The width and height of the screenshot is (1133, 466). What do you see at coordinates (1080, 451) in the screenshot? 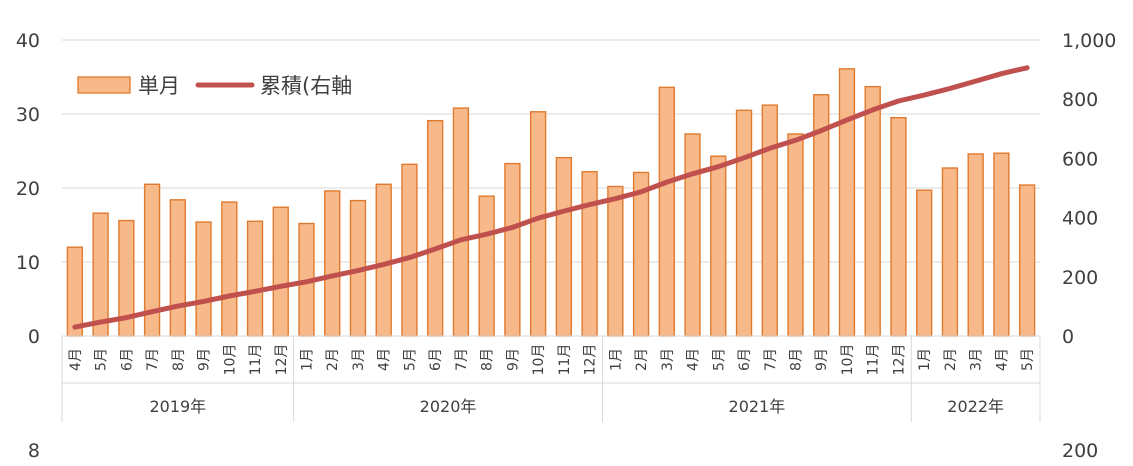
I see `second-chart-y-right-tick: 200` at bounding box center [1080, 451].